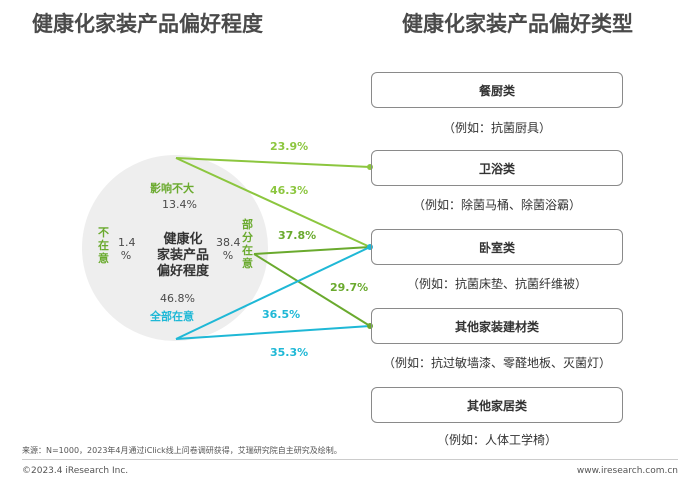 The image size is (700, 484). What do you see at coordinates (247, 224) in the screenshot?
I see `partial-char-1: 部` at bounding box center [247, 224].